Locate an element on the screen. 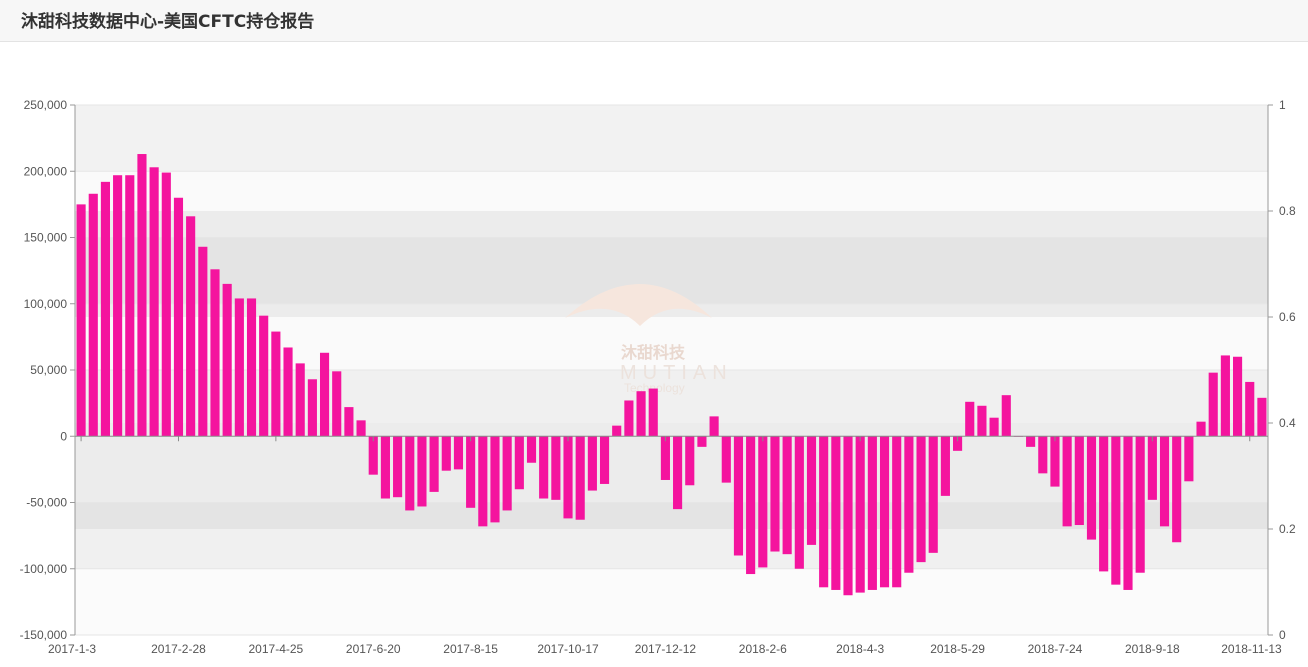  x-tick-label: 2018-2-6 is located at coordinates (763, 649).